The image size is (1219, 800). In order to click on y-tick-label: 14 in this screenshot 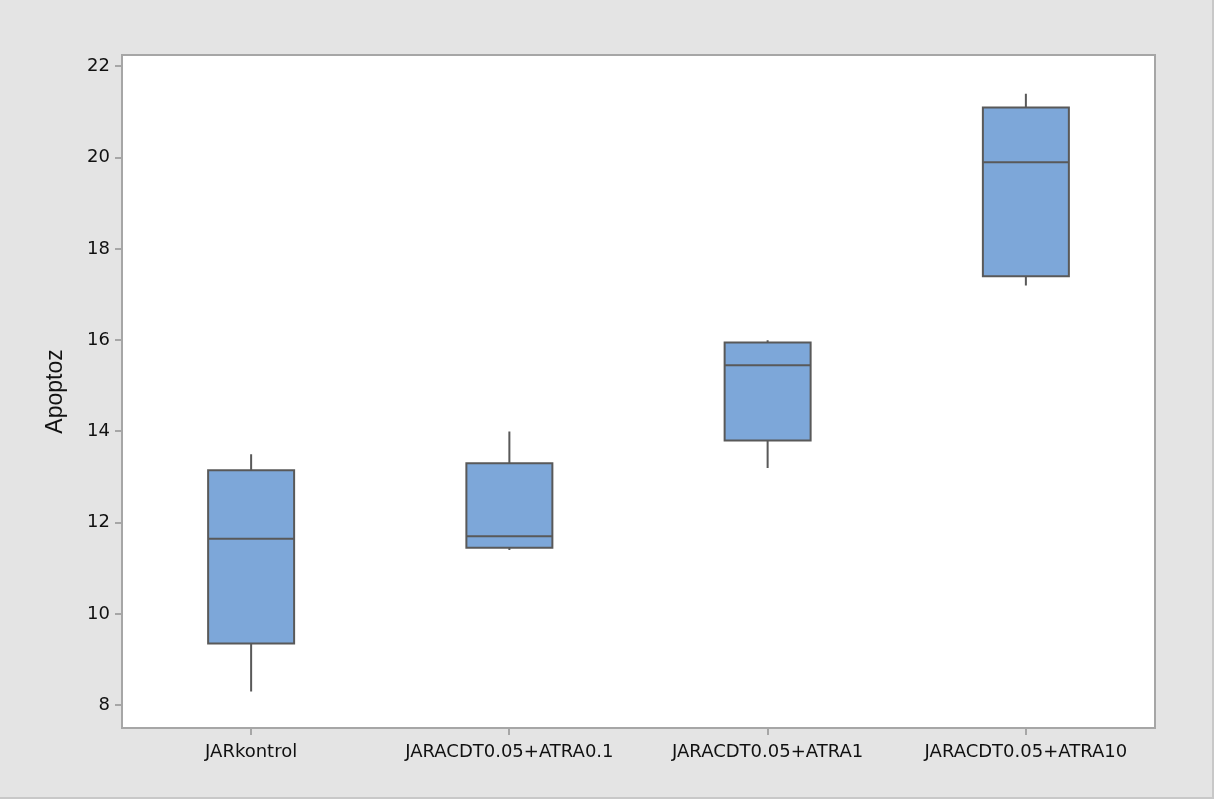, I will do `click(98, 430)`.